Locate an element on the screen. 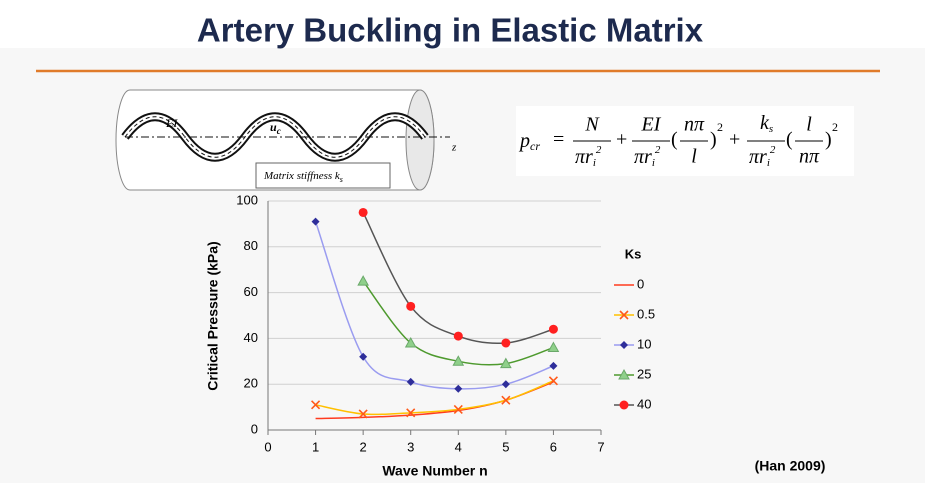 This screenshot has height=488, width=925. series-line is located at coordinates (434, 398).